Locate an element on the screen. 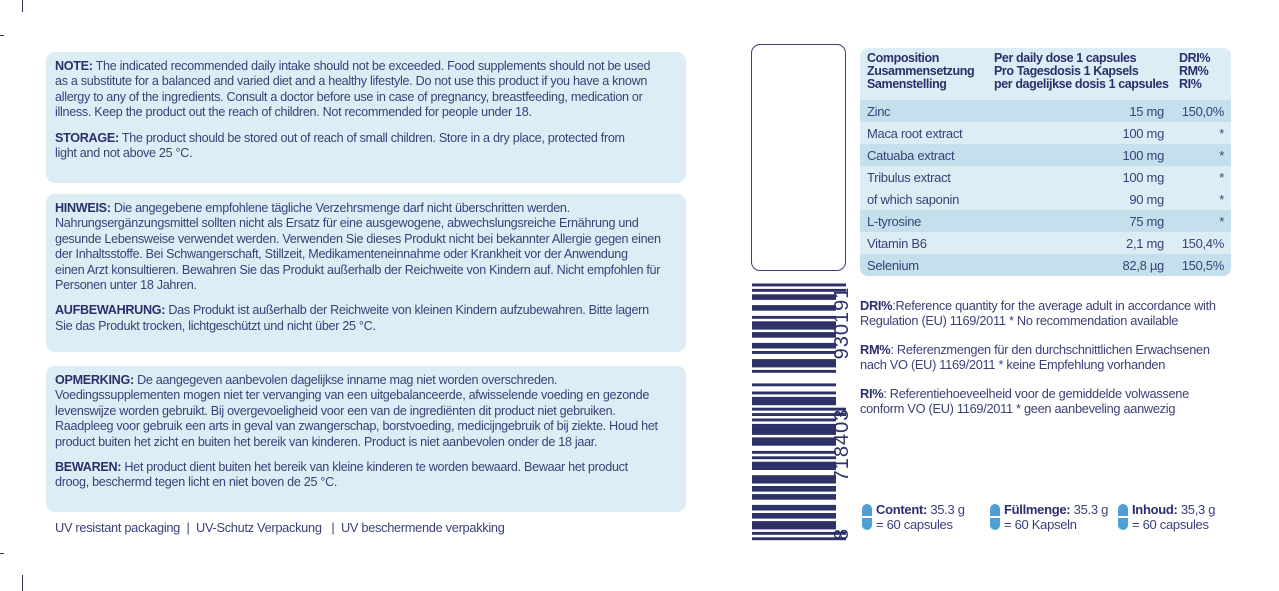 The height and width of the screenshot is (591, 1279). content-count: = 60 capsules is located at coordinates (1170, 524).